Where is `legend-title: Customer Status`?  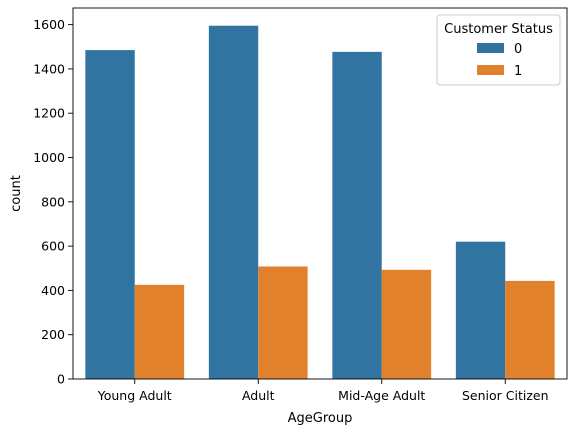 legend-title: Customer Status is located at coordinates (498, 29).